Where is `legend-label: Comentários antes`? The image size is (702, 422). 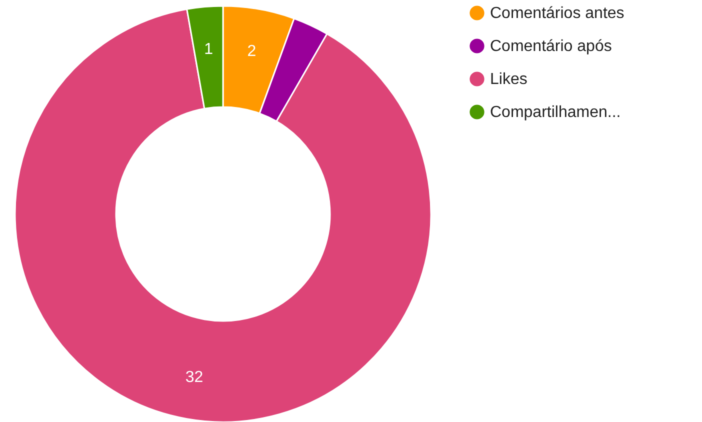
legend-label: Comentários antes is located at coordinates (557, 13).